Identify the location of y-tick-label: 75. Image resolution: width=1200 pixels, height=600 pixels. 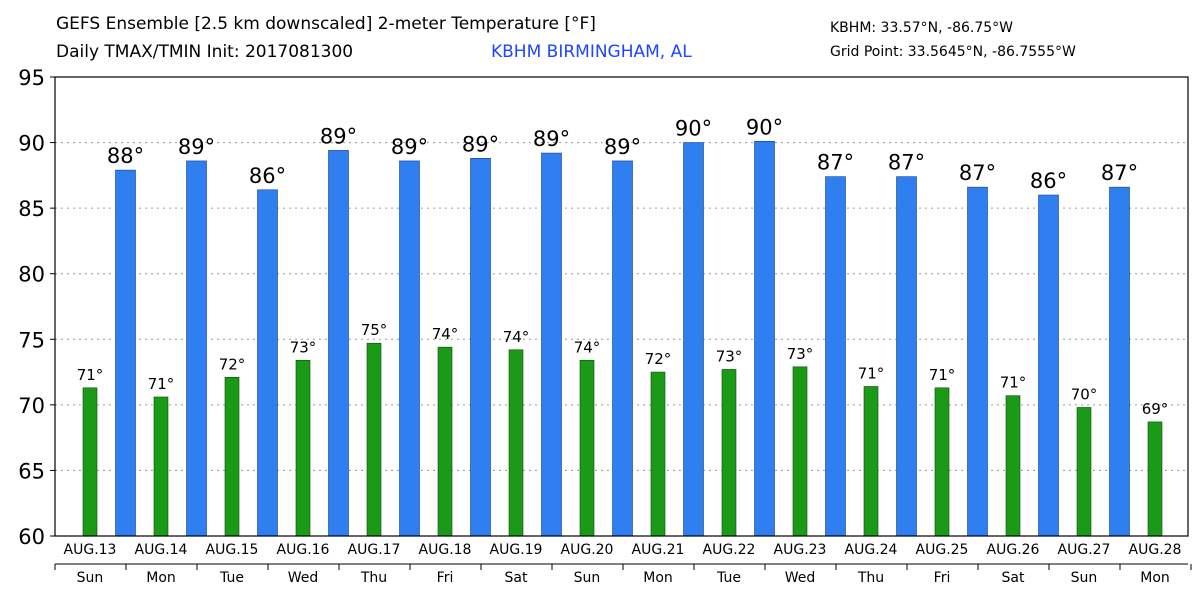
(31, 340).